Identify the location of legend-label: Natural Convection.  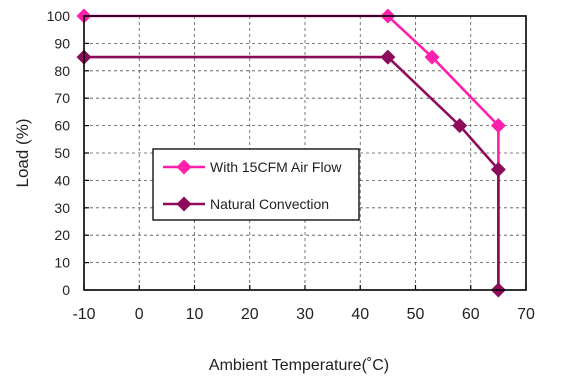
(269, 204).